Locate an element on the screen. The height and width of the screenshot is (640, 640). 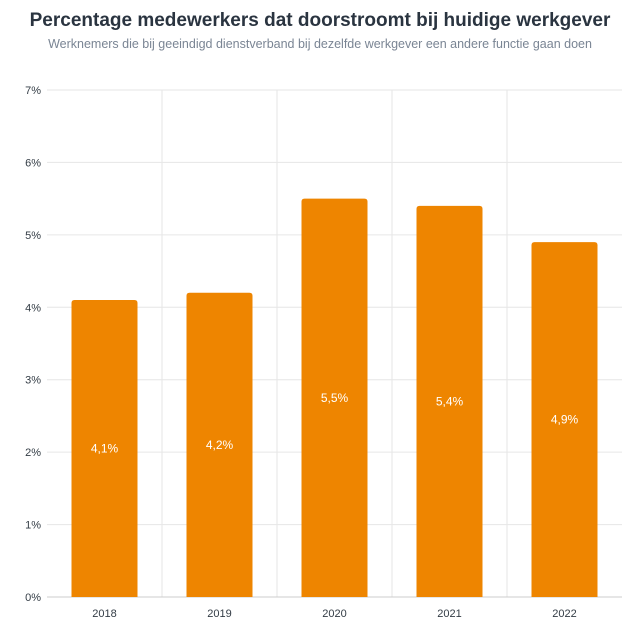
y-tick-label: 2% is located at coordinates (33, 453).